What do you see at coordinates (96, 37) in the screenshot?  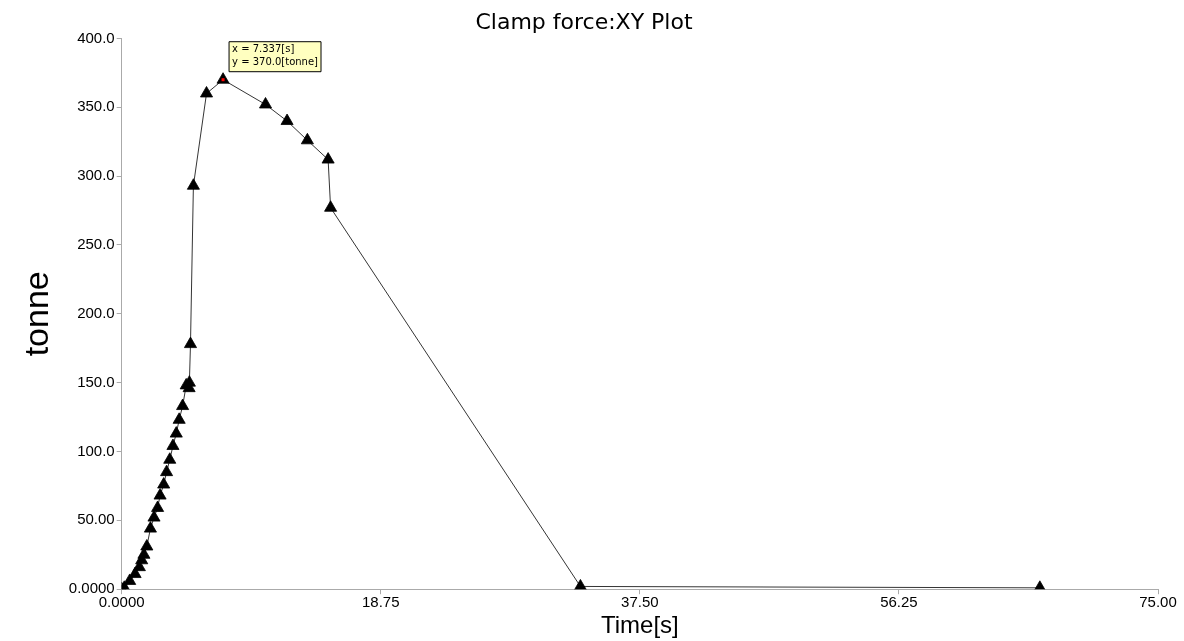 I see `y-tick-label: 400.0` at bounding box center [96, 37].